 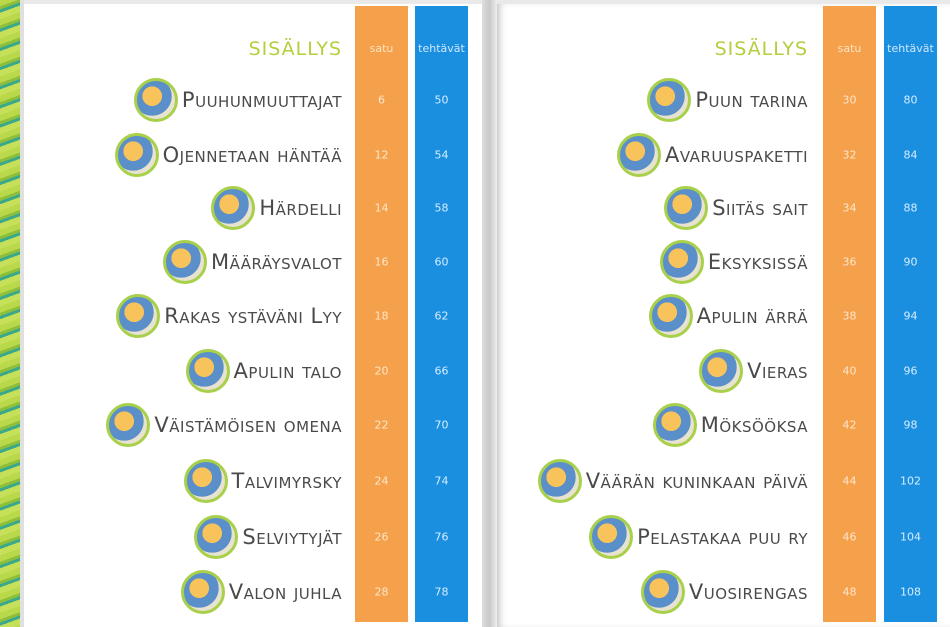 What do you see at coordinates (910, 537) in the screenshot?
I see `tehtavat-page-number: 104` at bounding box center [910, 537].